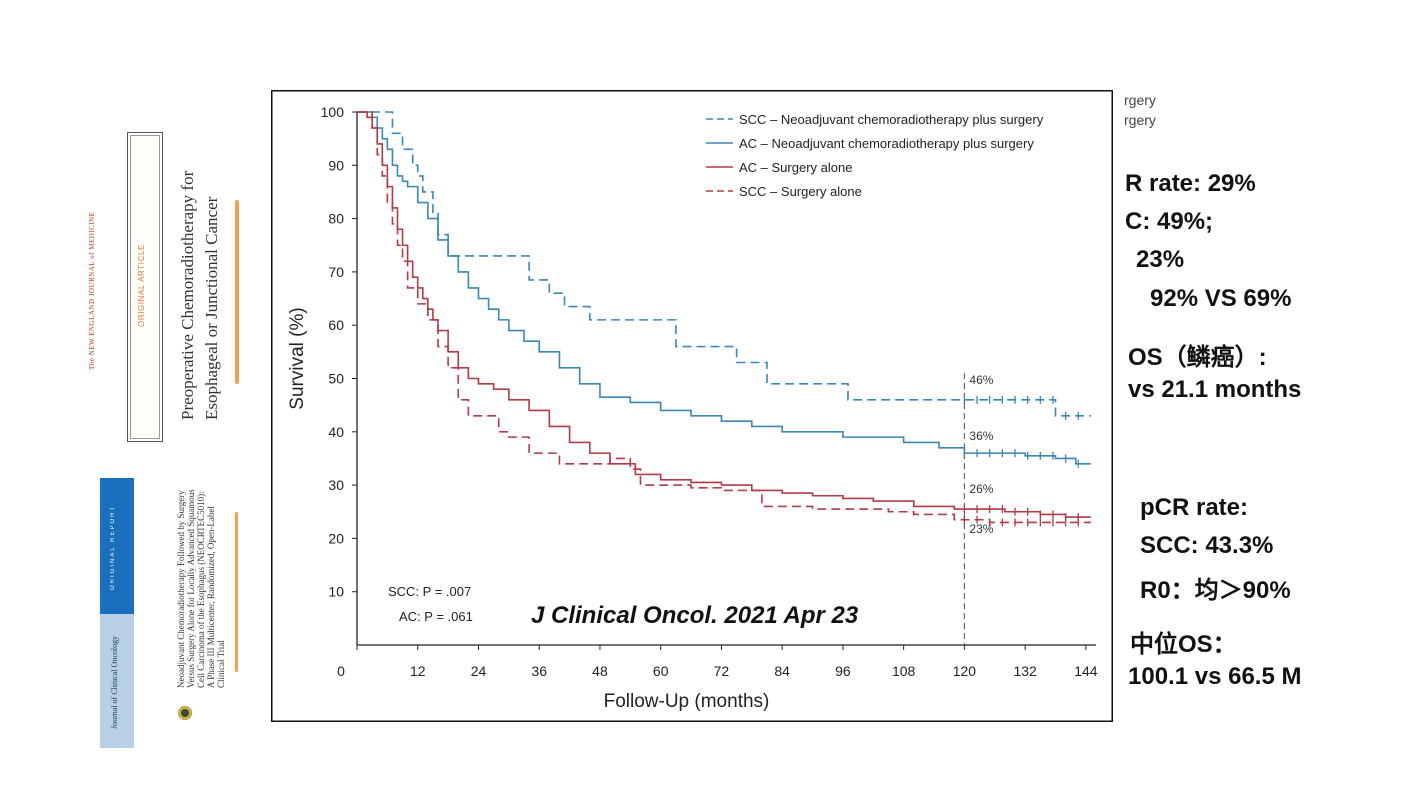 The height and width of the screenshot is (798, 1417). Describe the element at coordinates (904, 671) in the screenshot. I see `x-tick-label: 108` at that location.